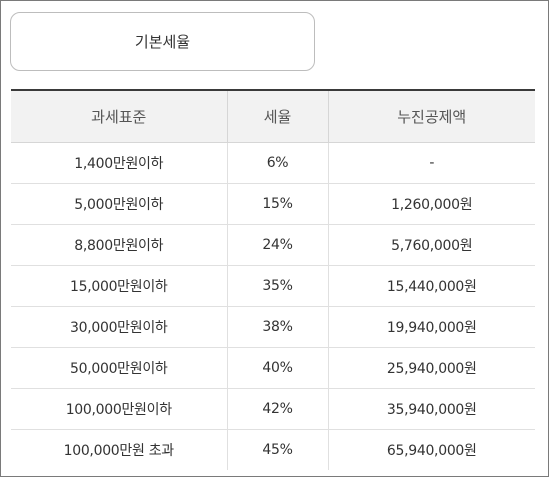  Describe the element at coordinates (119, 409) in the screenshot. I see `cell-tax-base: 100,000만원이하` at that location.